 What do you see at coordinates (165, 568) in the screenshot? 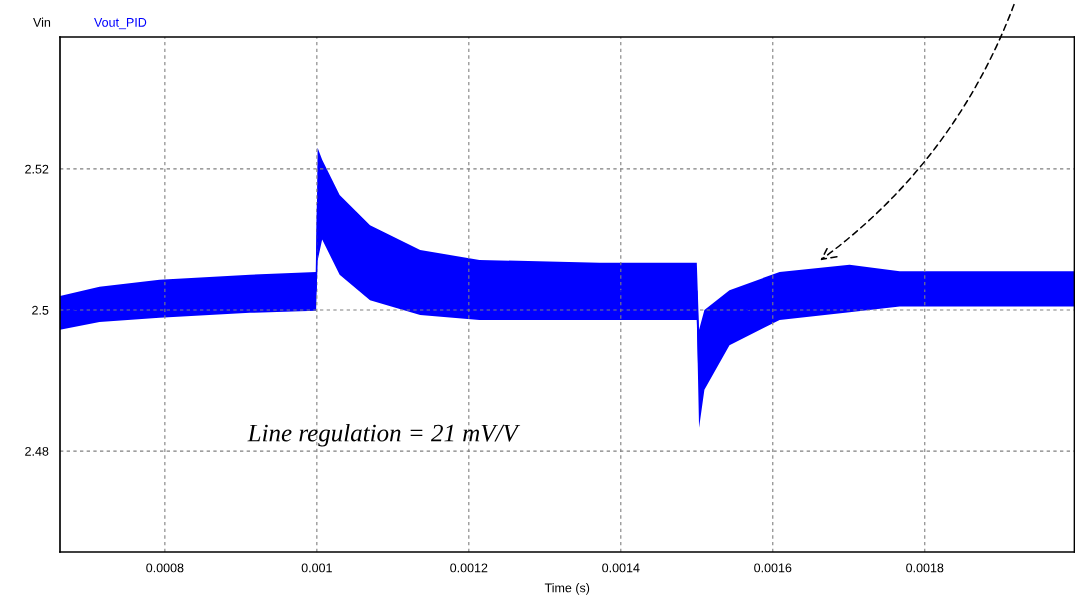
I see `x-tick-label: 0.0008` at bounding box center [165, 568].